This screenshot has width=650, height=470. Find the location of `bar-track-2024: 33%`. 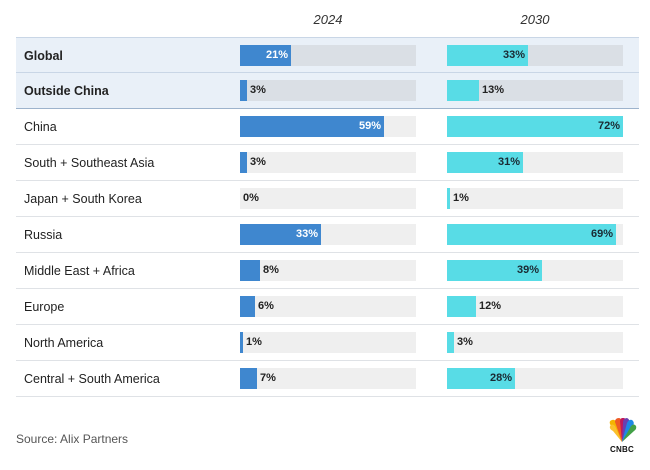

bar-track-2024: 33% is located at coordinates (328, 234).